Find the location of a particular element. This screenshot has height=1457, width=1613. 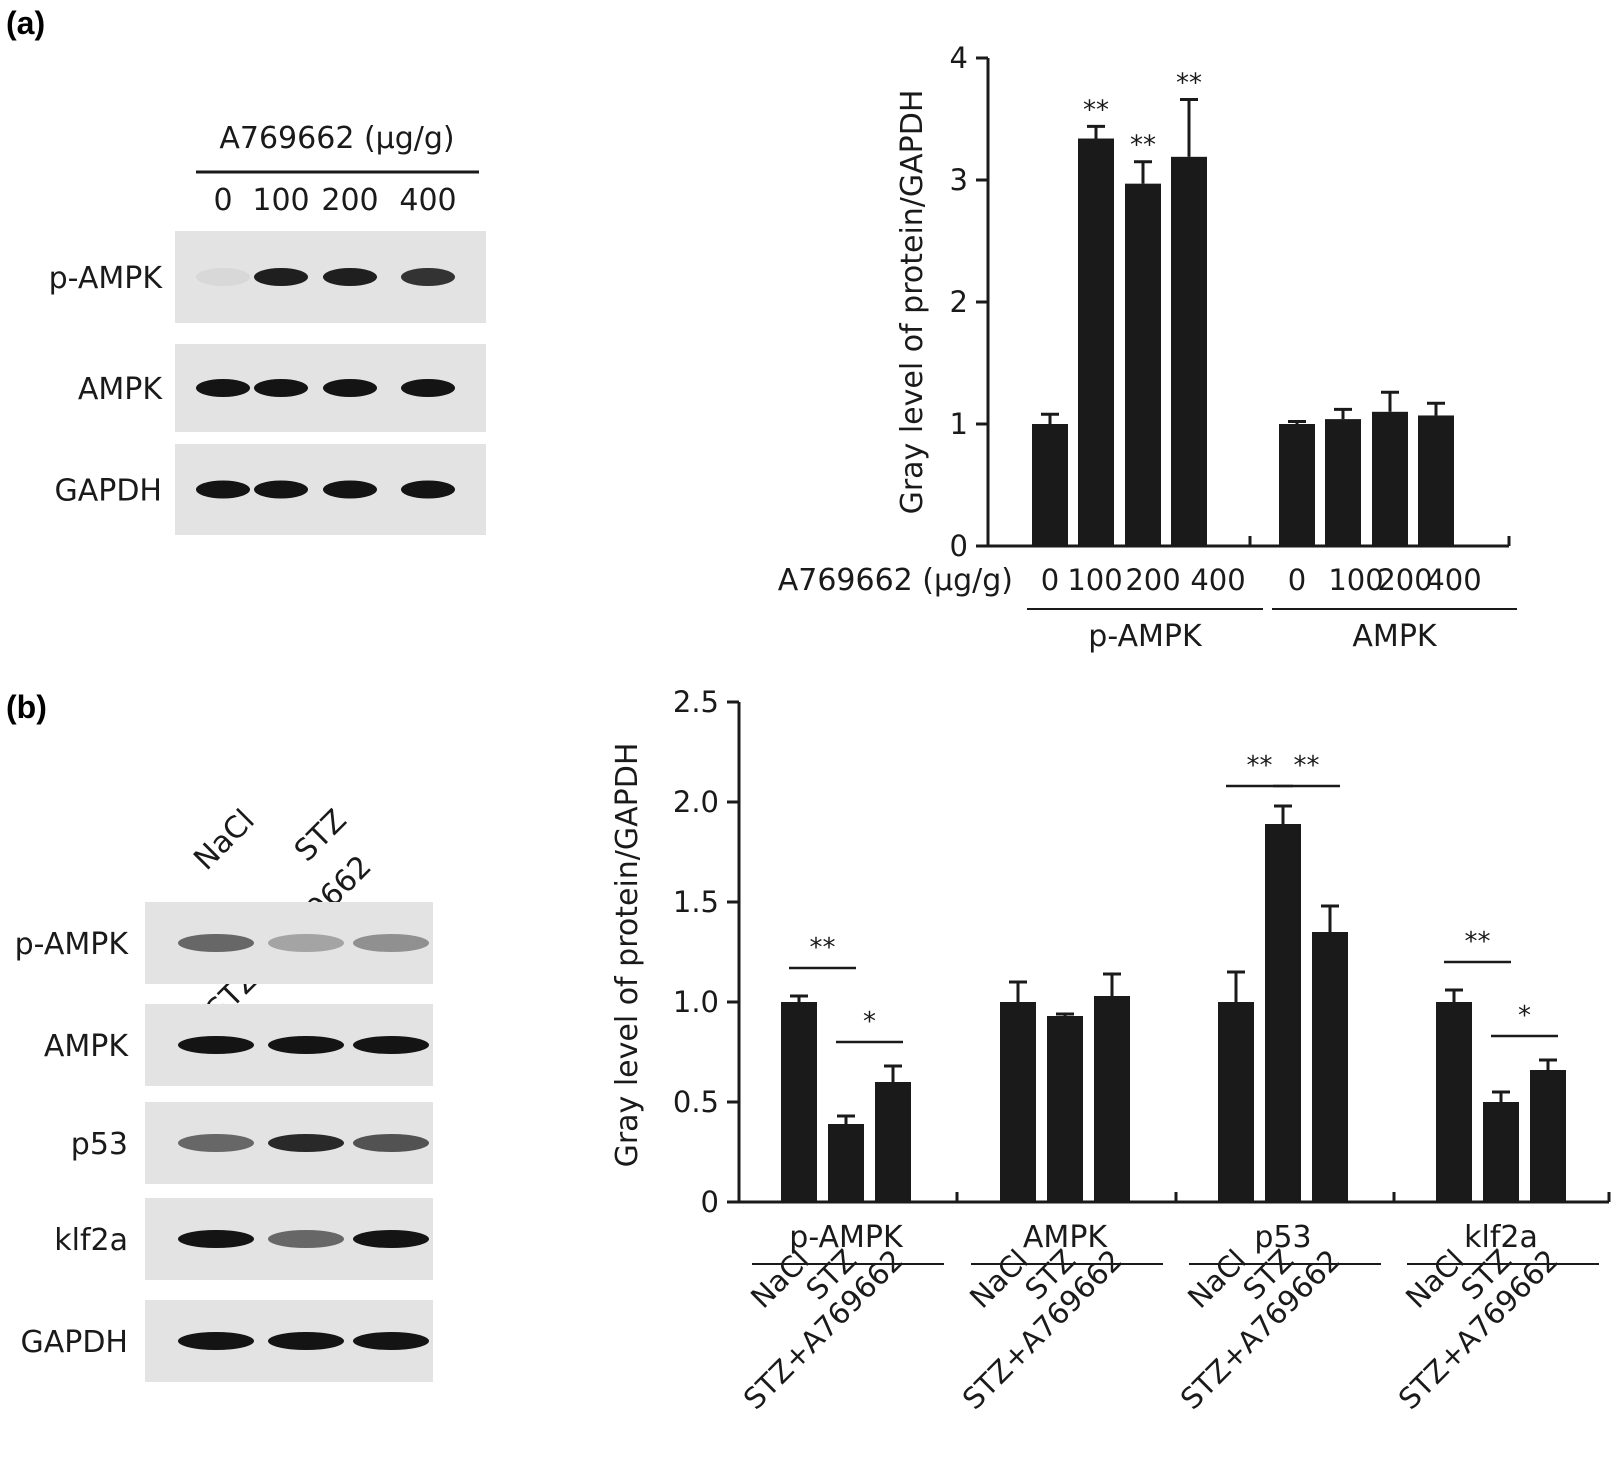

blot-a-treatment-label: A769662 (μg/g) is located at coordinates (336, 138).